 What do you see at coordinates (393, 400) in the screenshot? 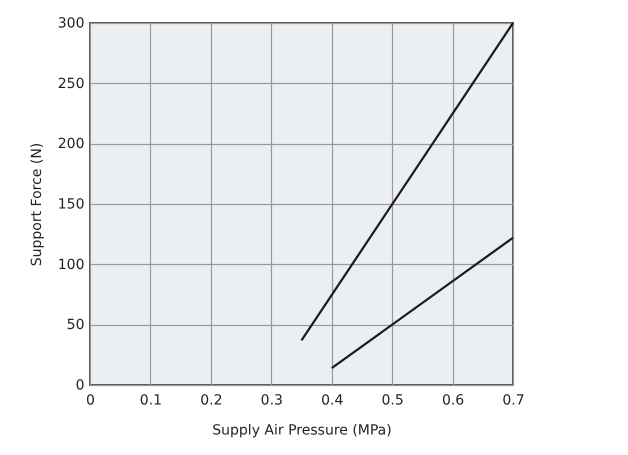
I see `x-tick-label: 0.5` at bounding box center [393, 400].